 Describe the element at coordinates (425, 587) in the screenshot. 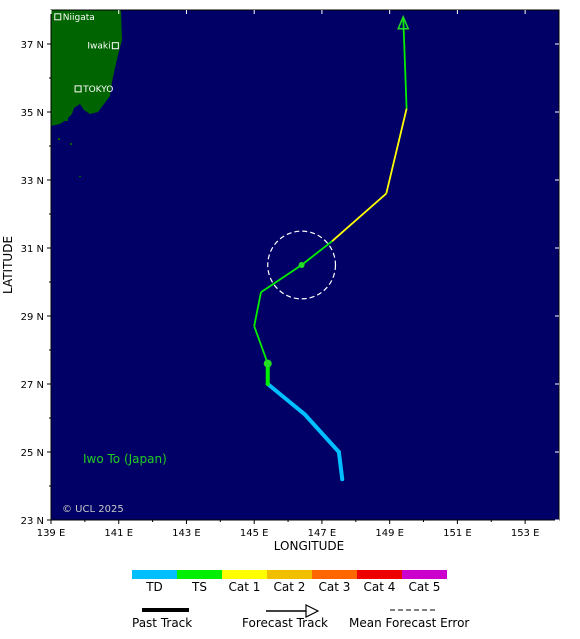

I see `legend-label: Cat 5` at that location.